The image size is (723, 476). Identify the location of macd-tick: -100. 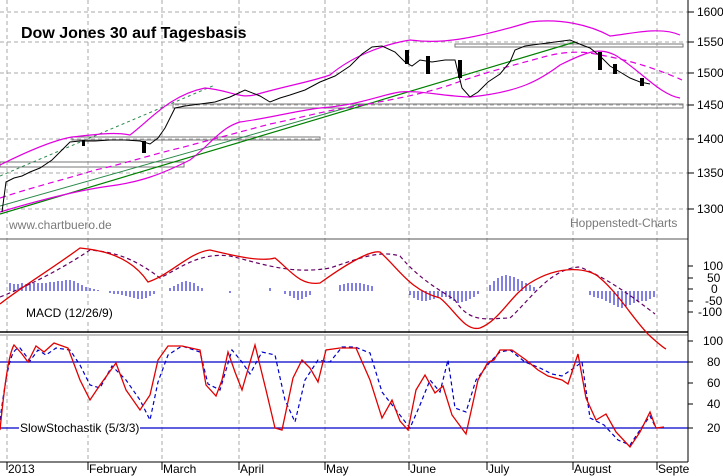
(710, 312).